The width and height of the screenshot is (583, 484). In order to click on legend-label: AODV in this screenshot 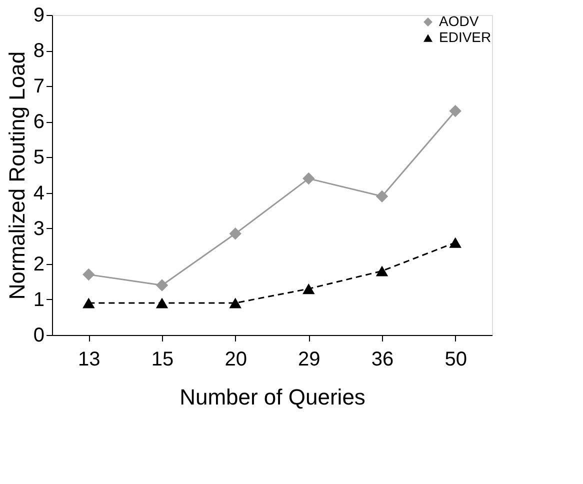, I will do `click(459, 21)`.